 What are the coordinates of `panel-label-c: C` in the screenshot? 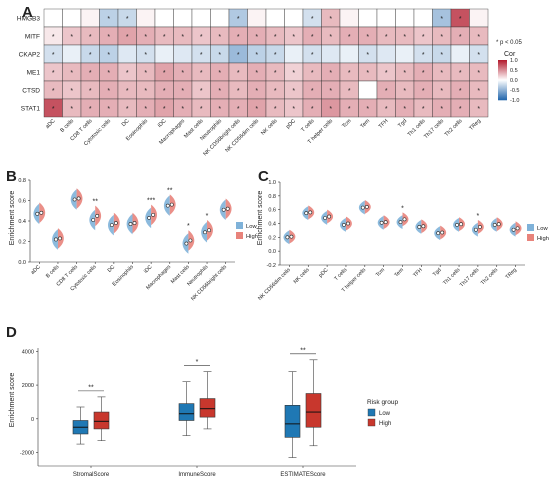 It's located at (263, 176).